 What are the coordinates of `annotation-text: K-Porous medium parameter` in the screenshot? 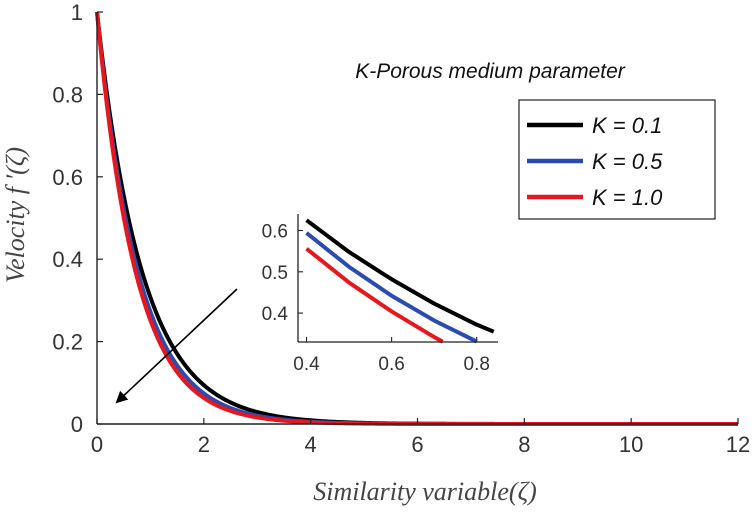 It's located at (490, 71).